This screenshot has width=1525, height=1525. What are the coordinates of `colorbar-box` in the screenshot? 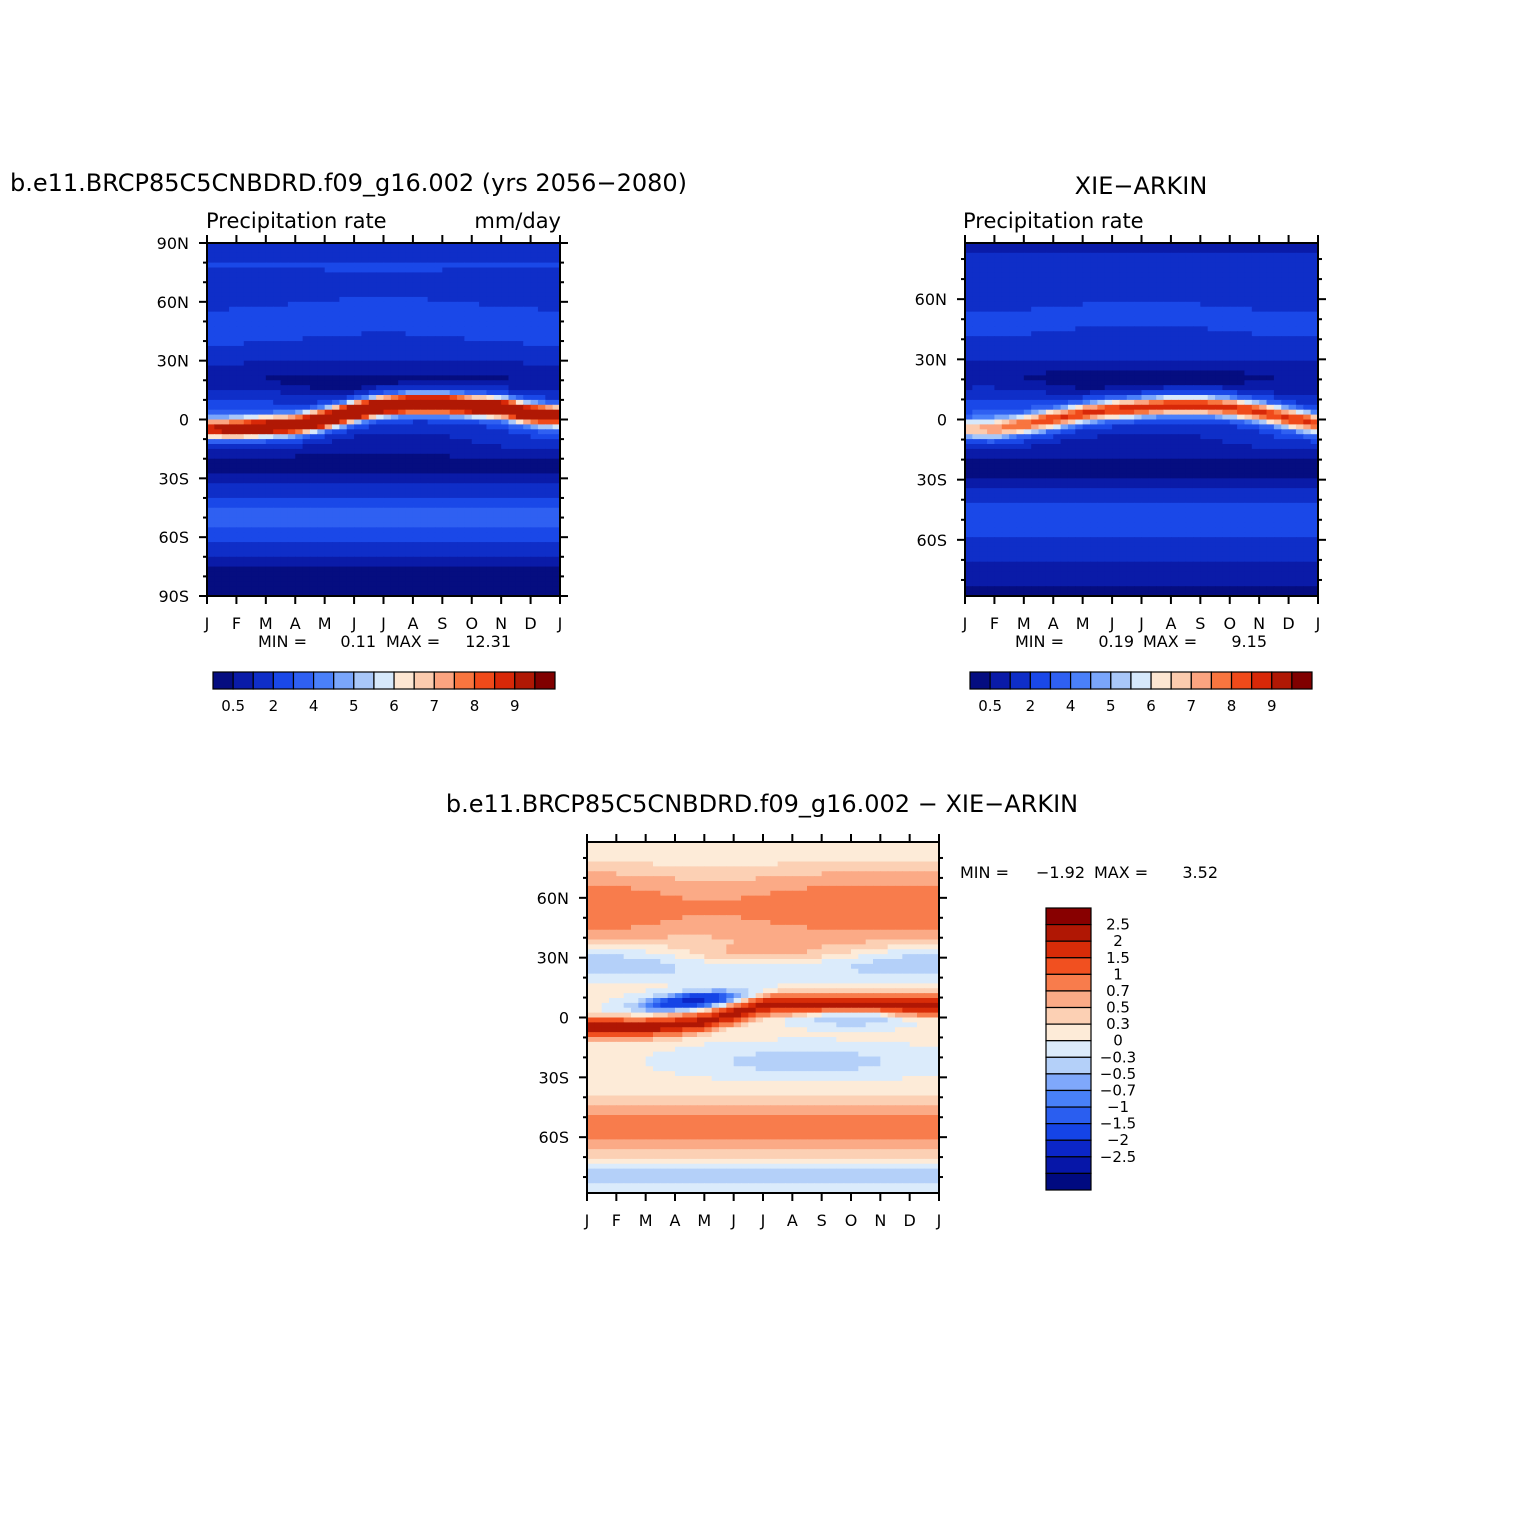 It's located at (223, 680).